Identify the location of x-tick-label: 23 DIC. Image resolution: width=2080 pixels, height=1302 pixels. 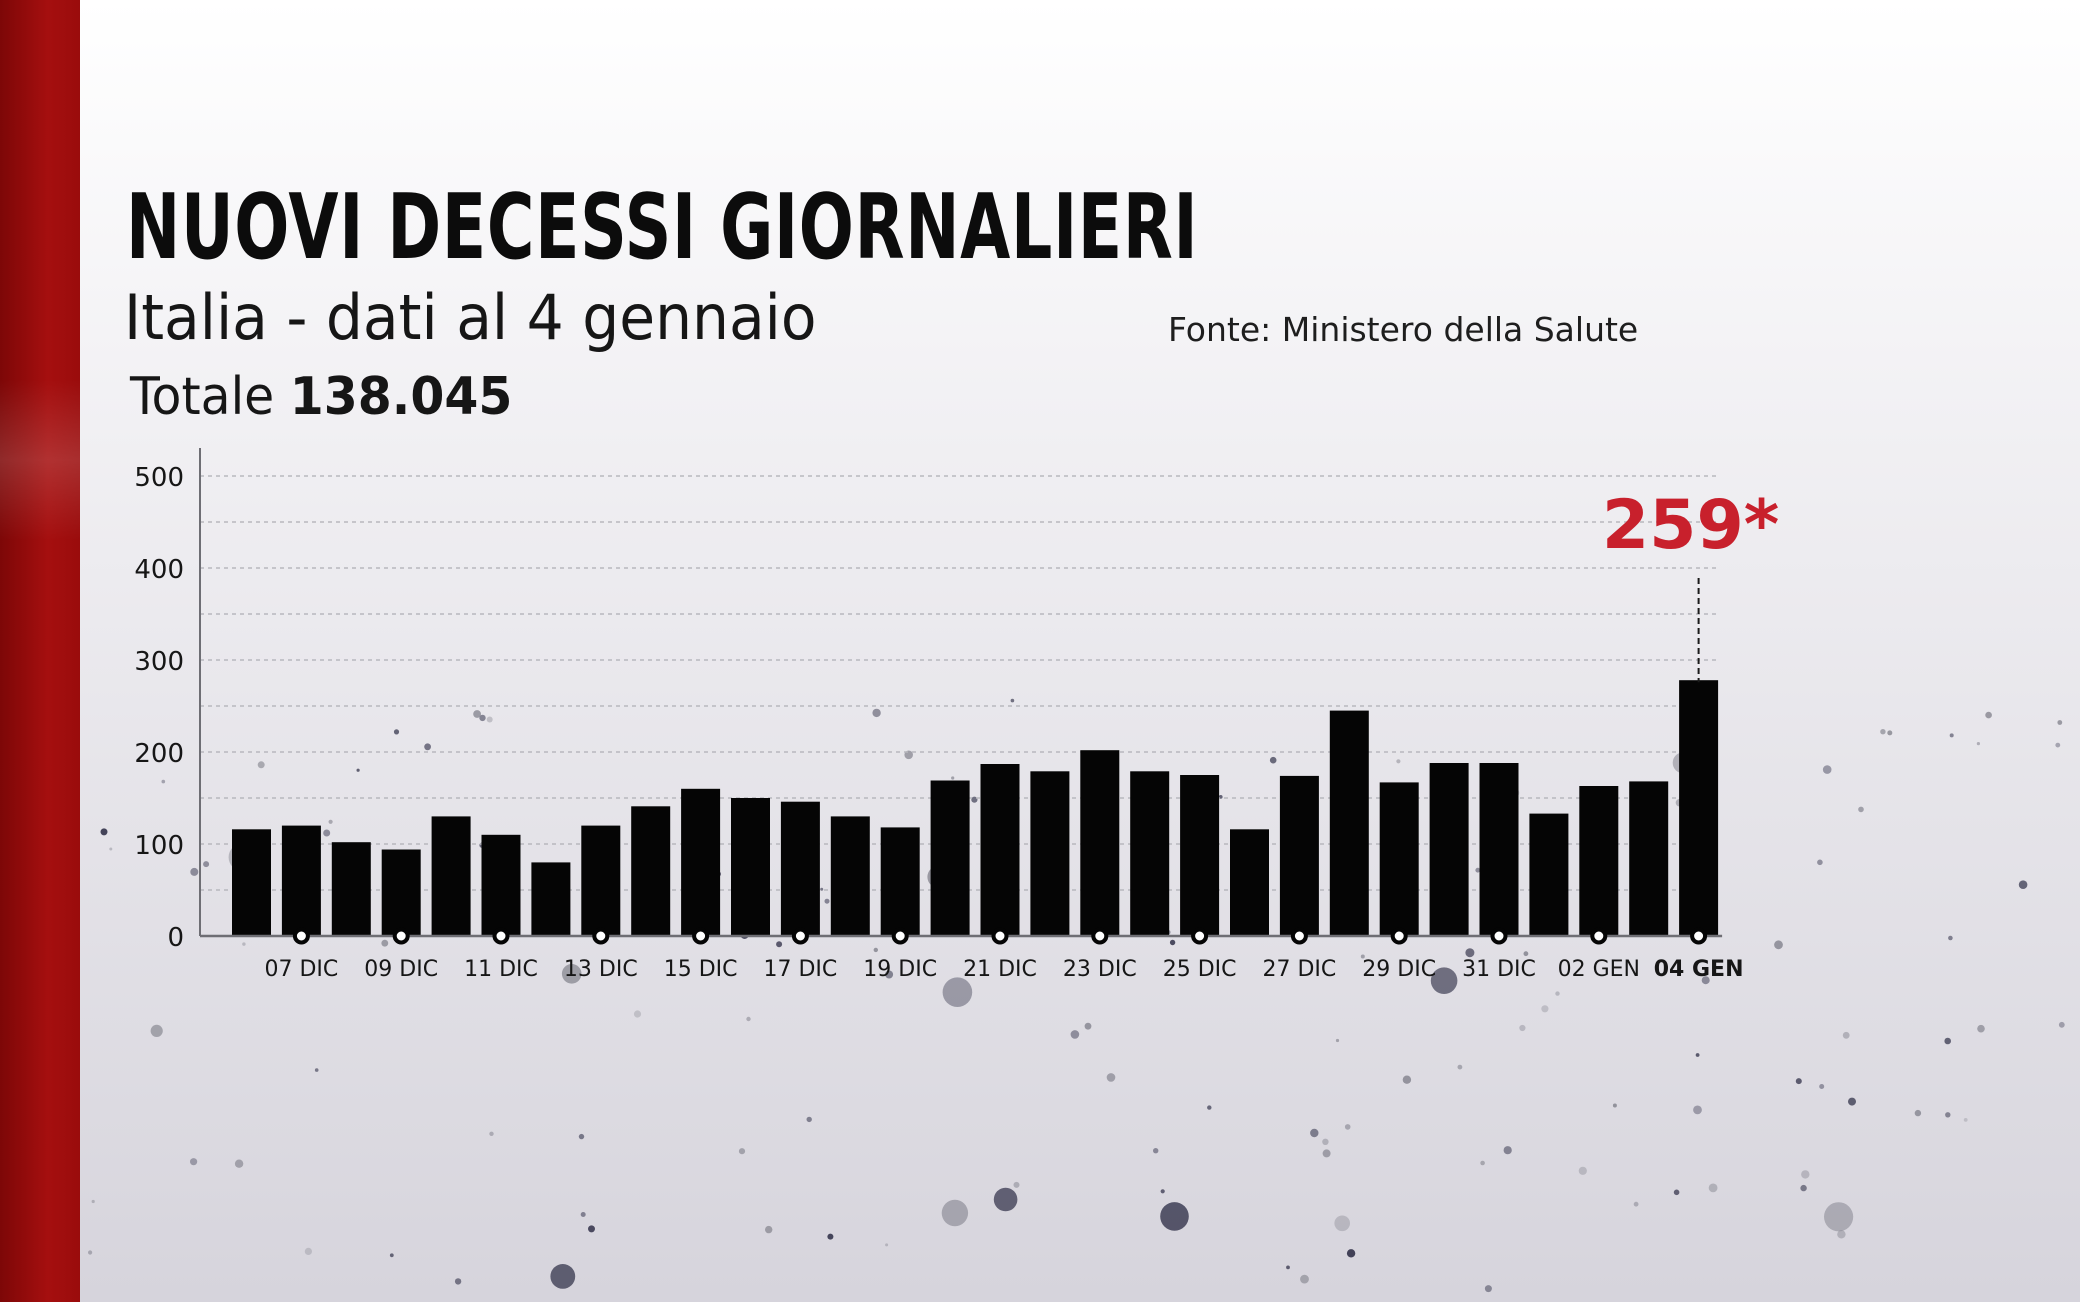
(1100, 969).